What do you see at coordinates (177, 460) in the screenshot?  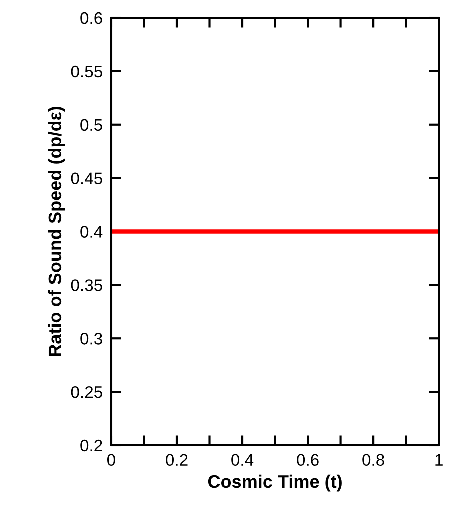 I see `x-tick-label: 0.2` at bounding box center [177, 460].